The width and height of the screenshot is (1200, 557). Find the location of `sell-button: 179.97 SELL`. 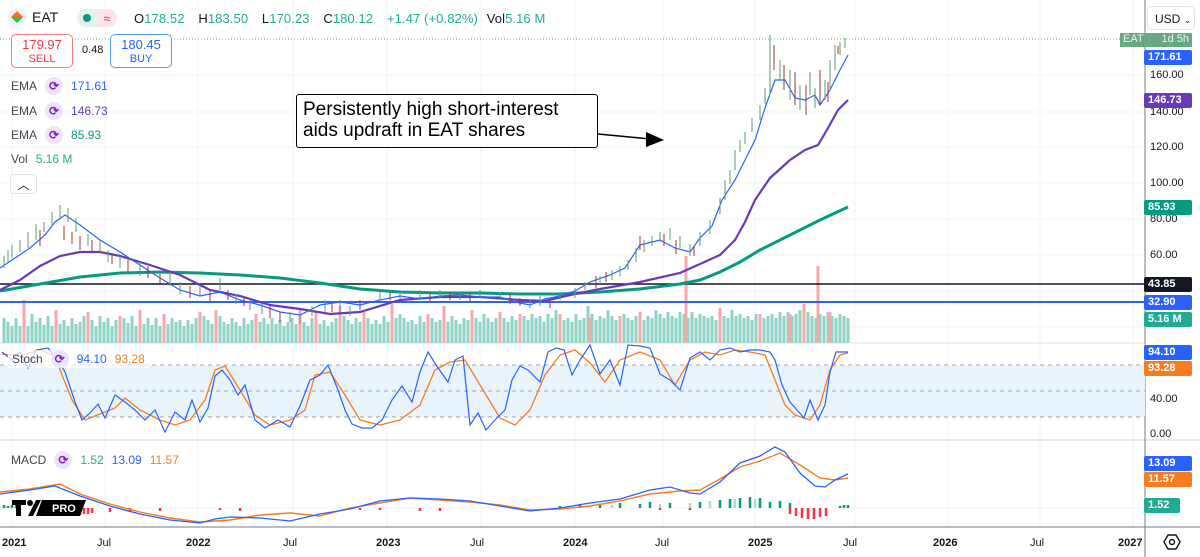

sell-button: 179.97 SELL is located at coordinates (42, 51).